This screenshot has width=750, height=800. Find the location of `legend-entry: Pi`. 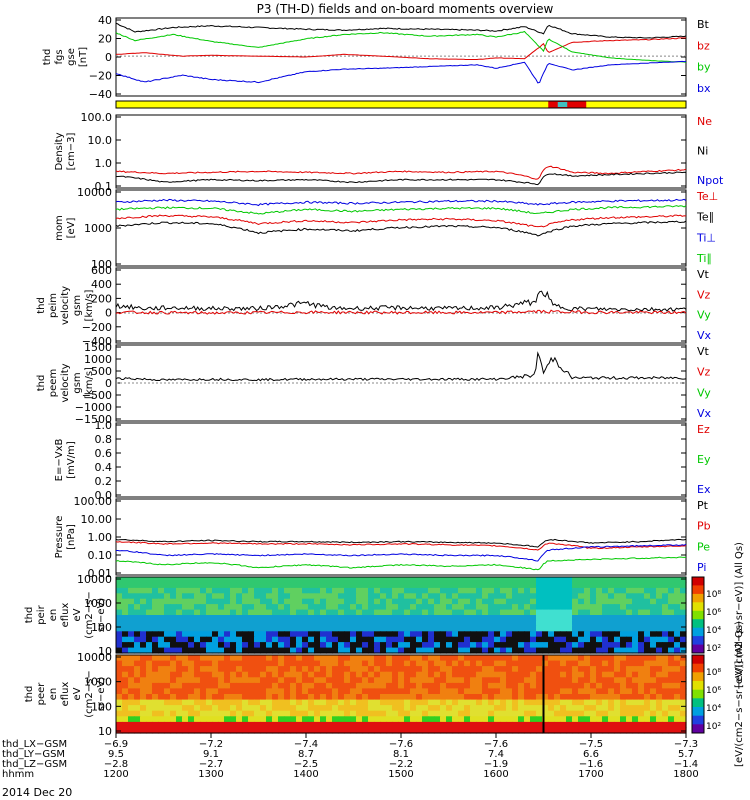

legend-entry: Pi is located at coordinates (701, 567).